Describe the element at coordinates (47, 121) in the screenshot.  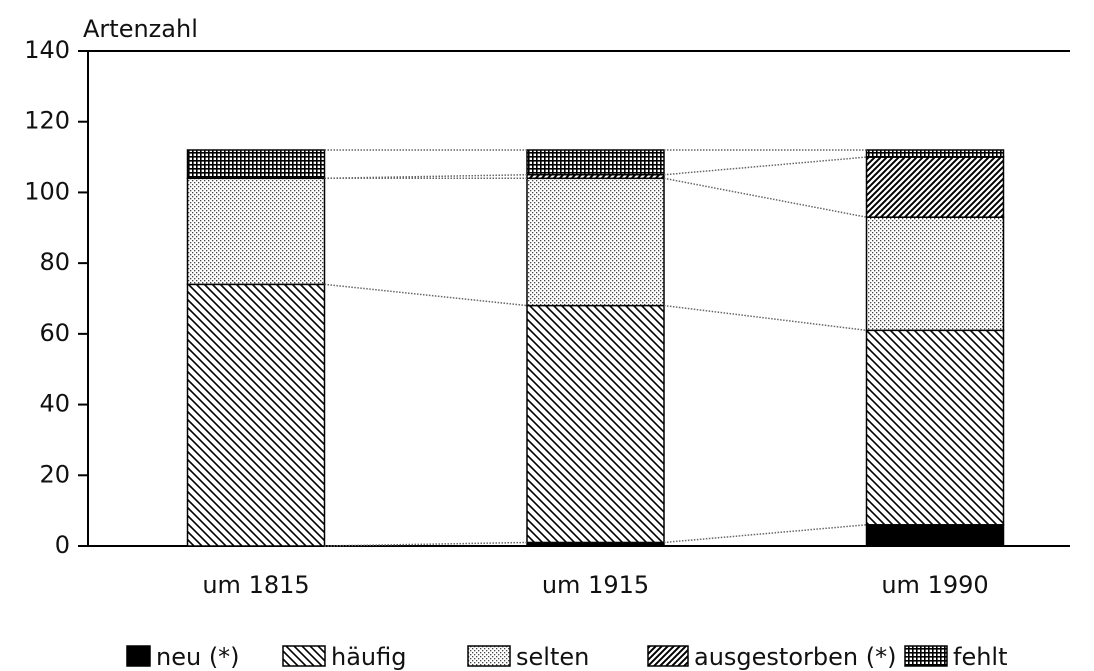
I see `y-tick-label: 120` at that location.